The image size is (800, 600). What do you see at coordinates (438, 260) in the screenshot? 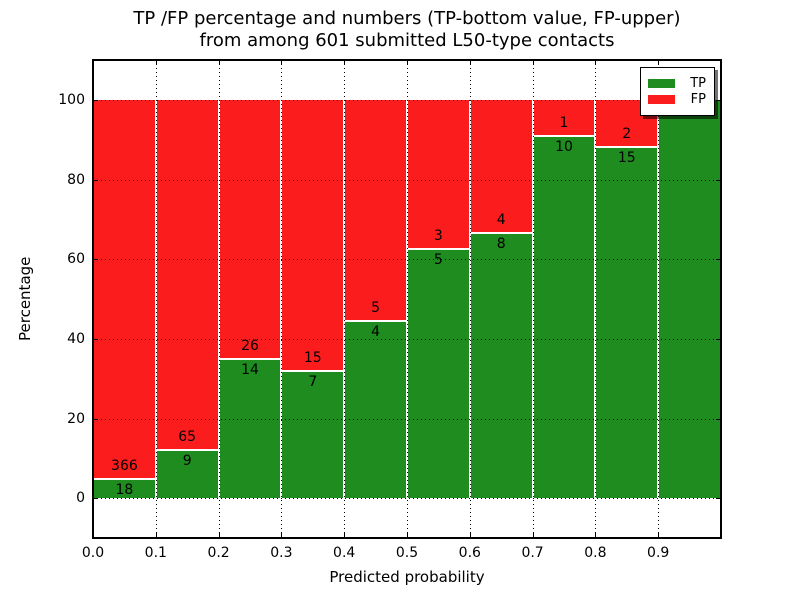
I see `bar-label-tp-5: 5` at bounding box center [438, 260].